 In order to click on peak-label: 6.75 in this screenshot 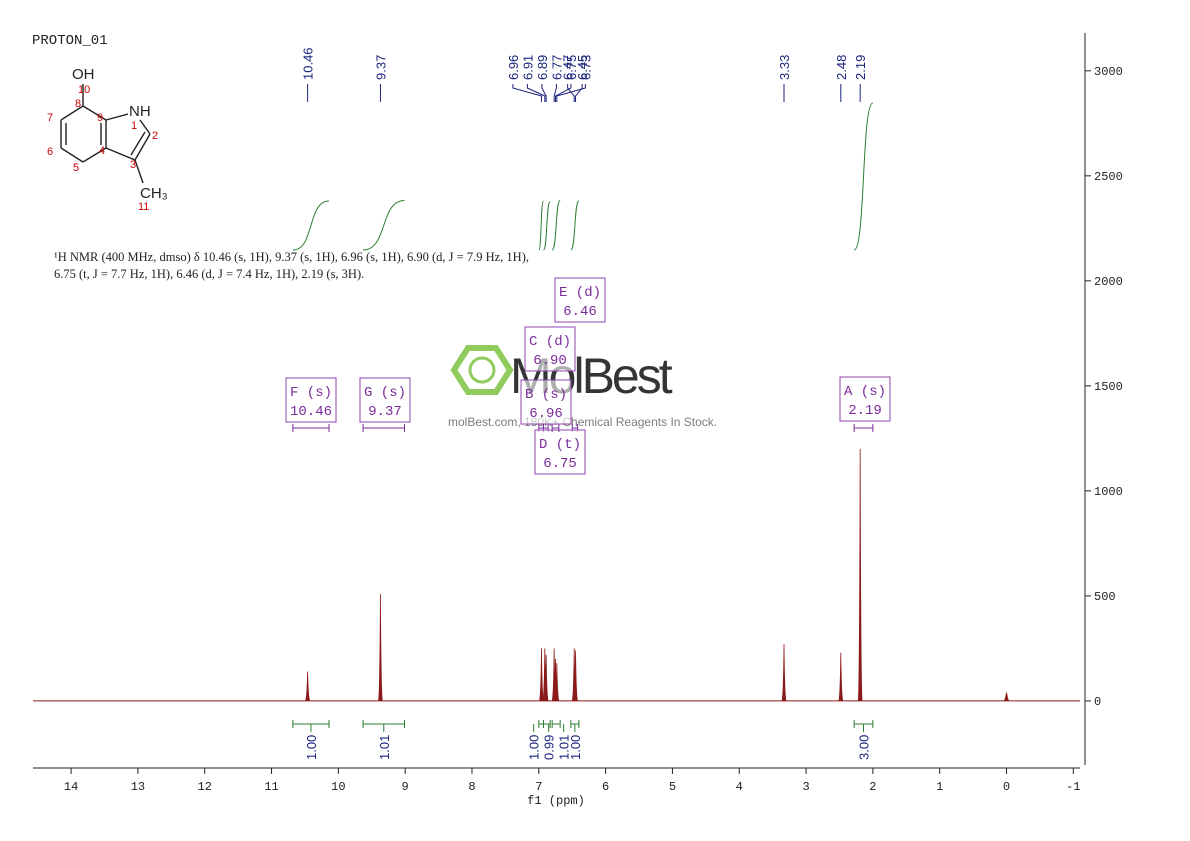, I will do `click(571, 67)`.